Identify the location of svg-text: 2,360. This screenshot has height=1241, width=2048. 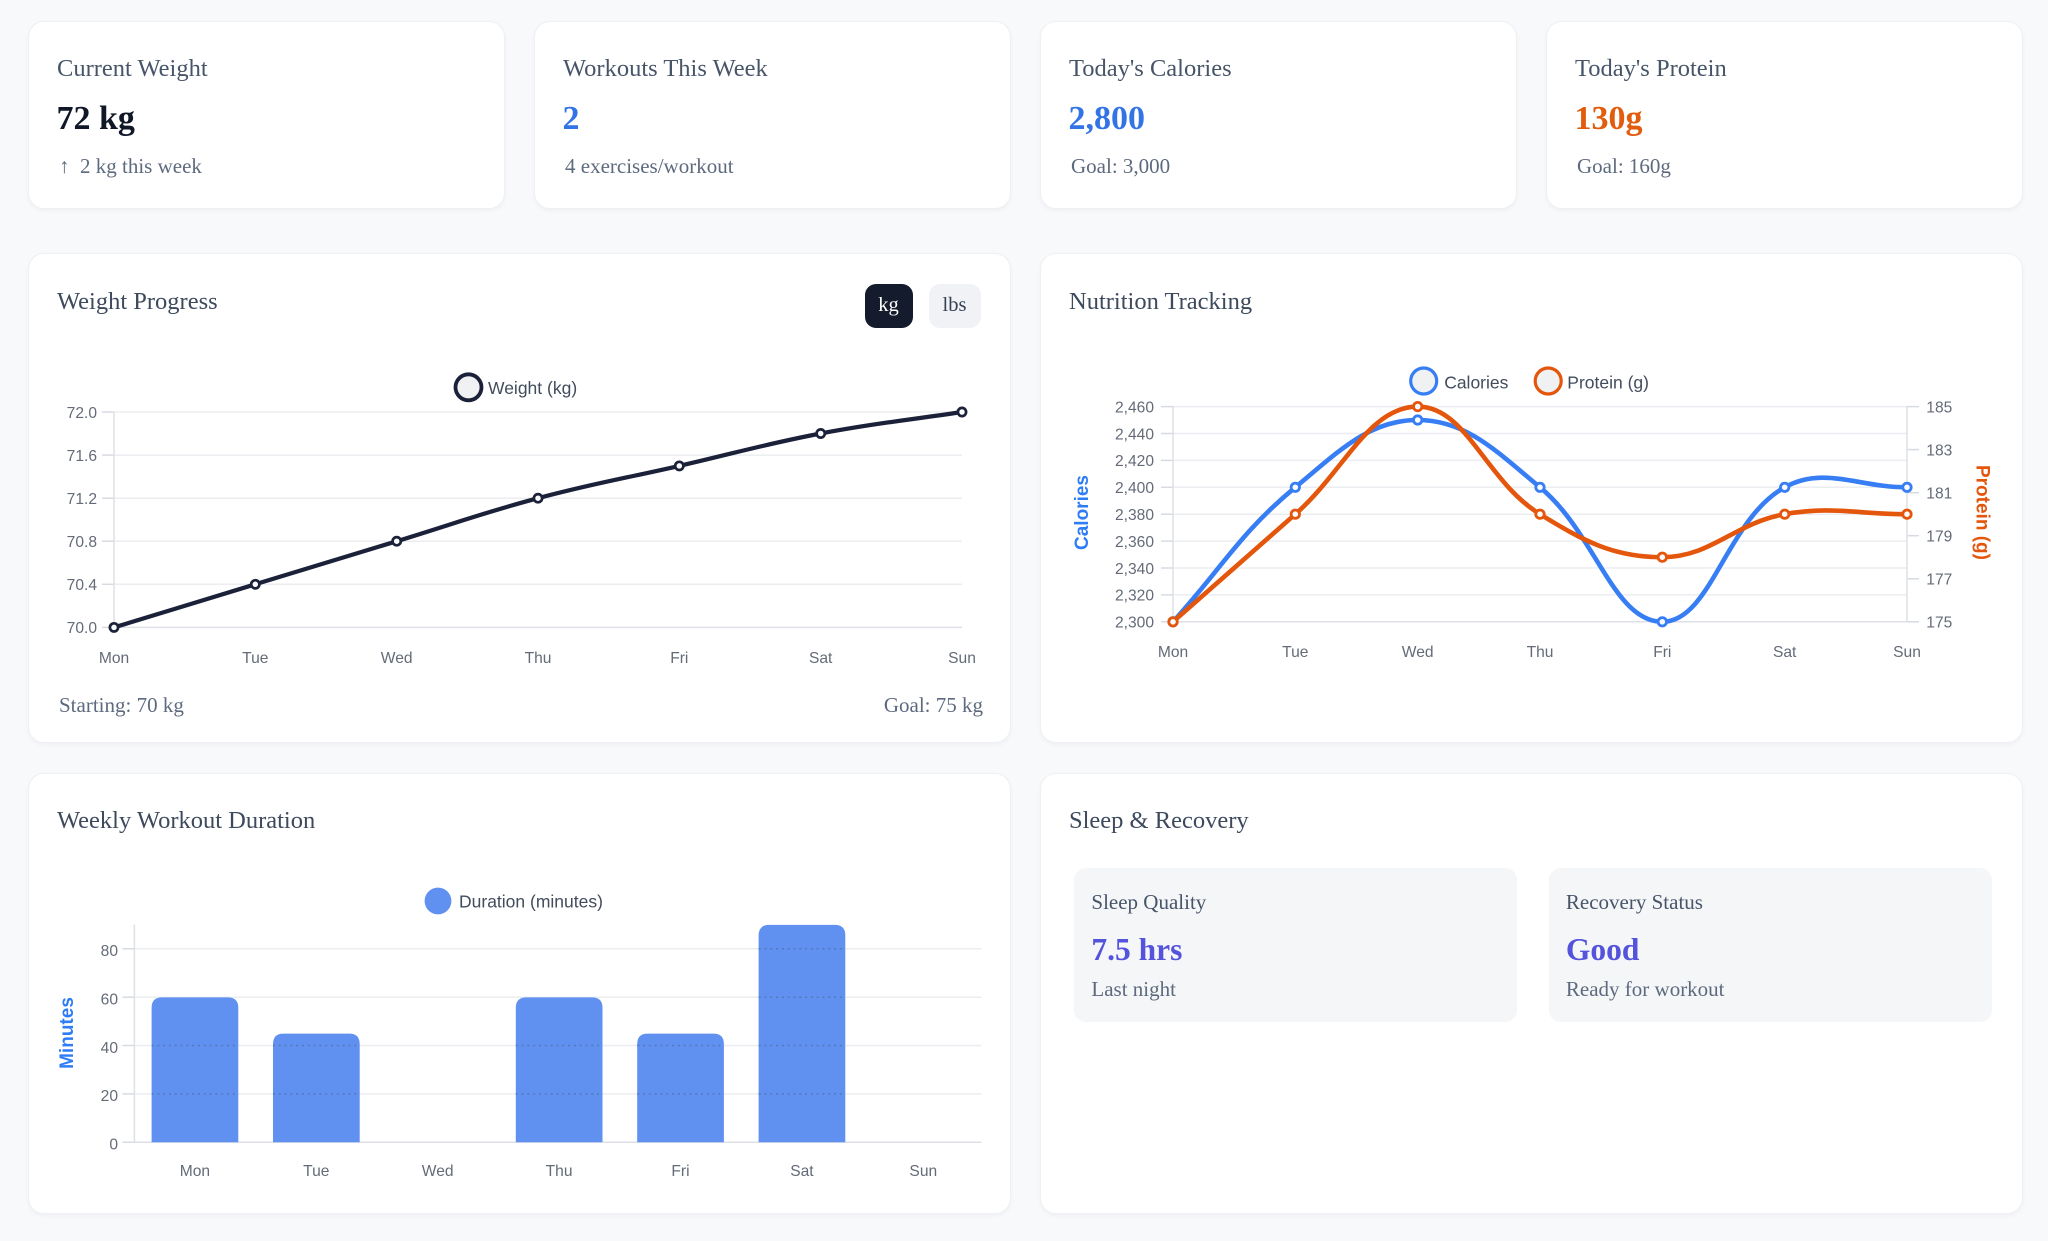
(1134, 542).